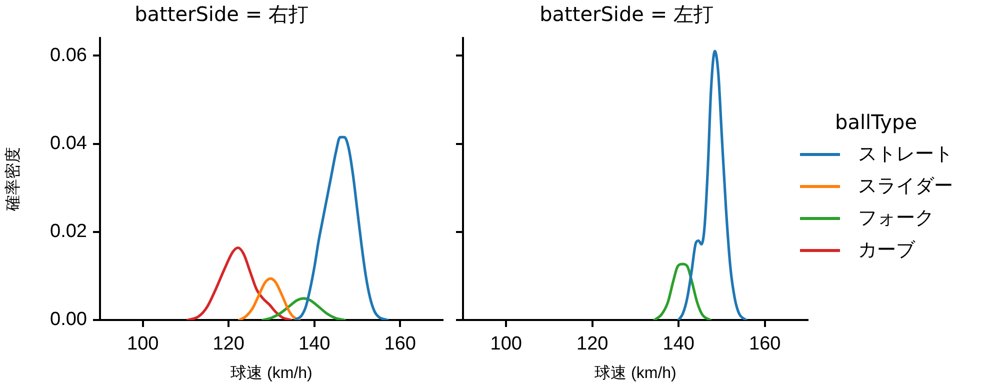  Describe the element at coordinates (68, 55) in the screenshot. I see `y-tick-label: 0.06` at that location.